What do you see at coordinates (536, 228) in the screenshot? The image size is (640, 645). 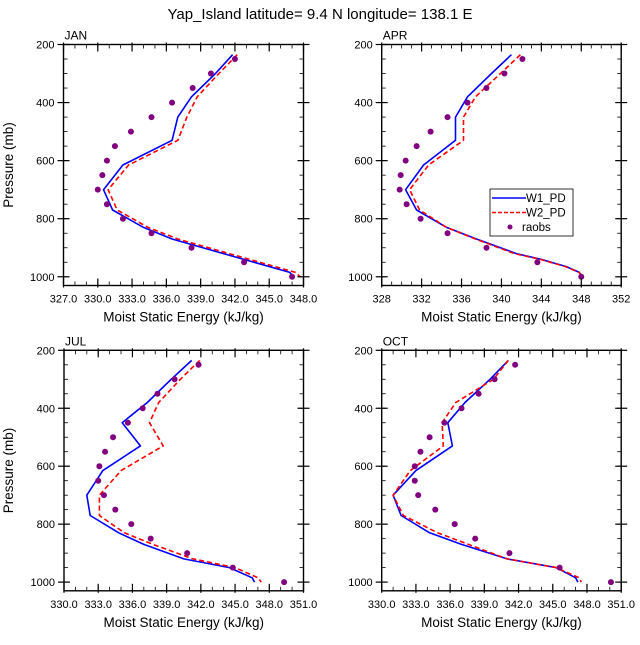 I see `legend-label: raobs` at bounding box center [536, 228].